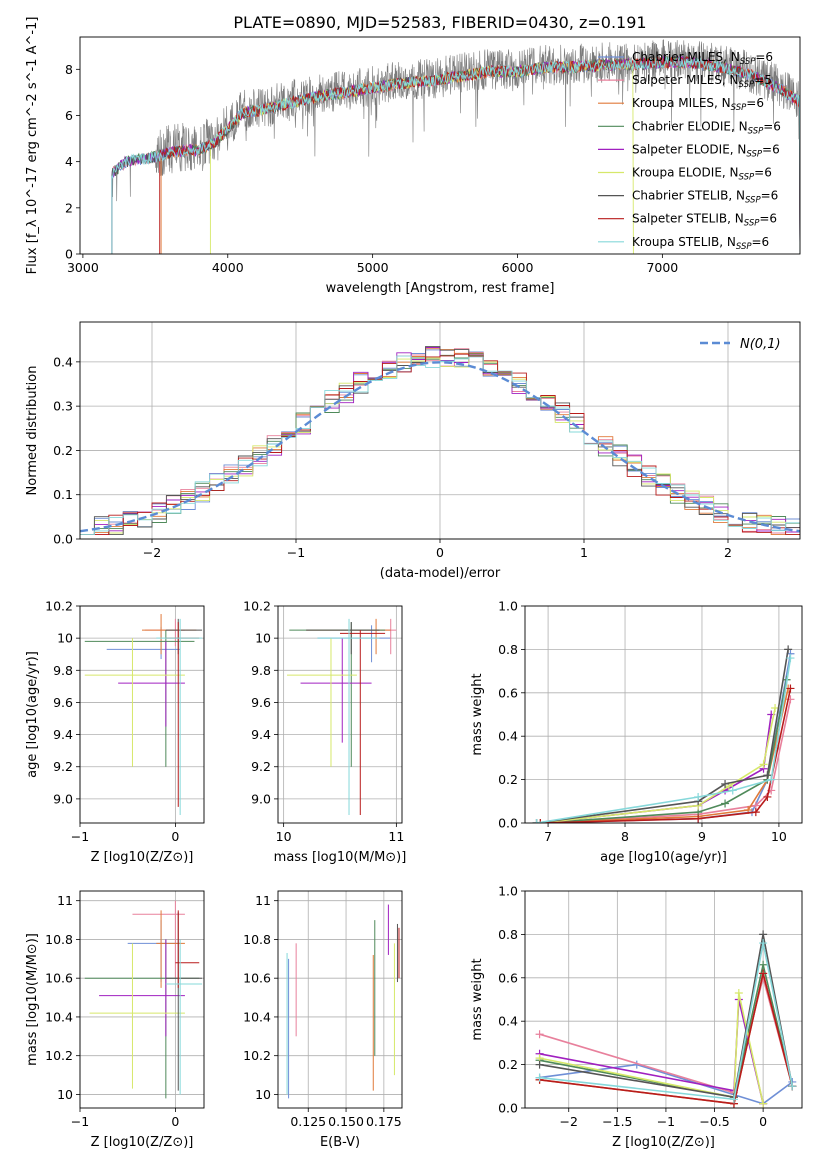 The height and width of the screenshot is (1170, 819). I want to click on y-tick-label: 6, so click(69, 115).